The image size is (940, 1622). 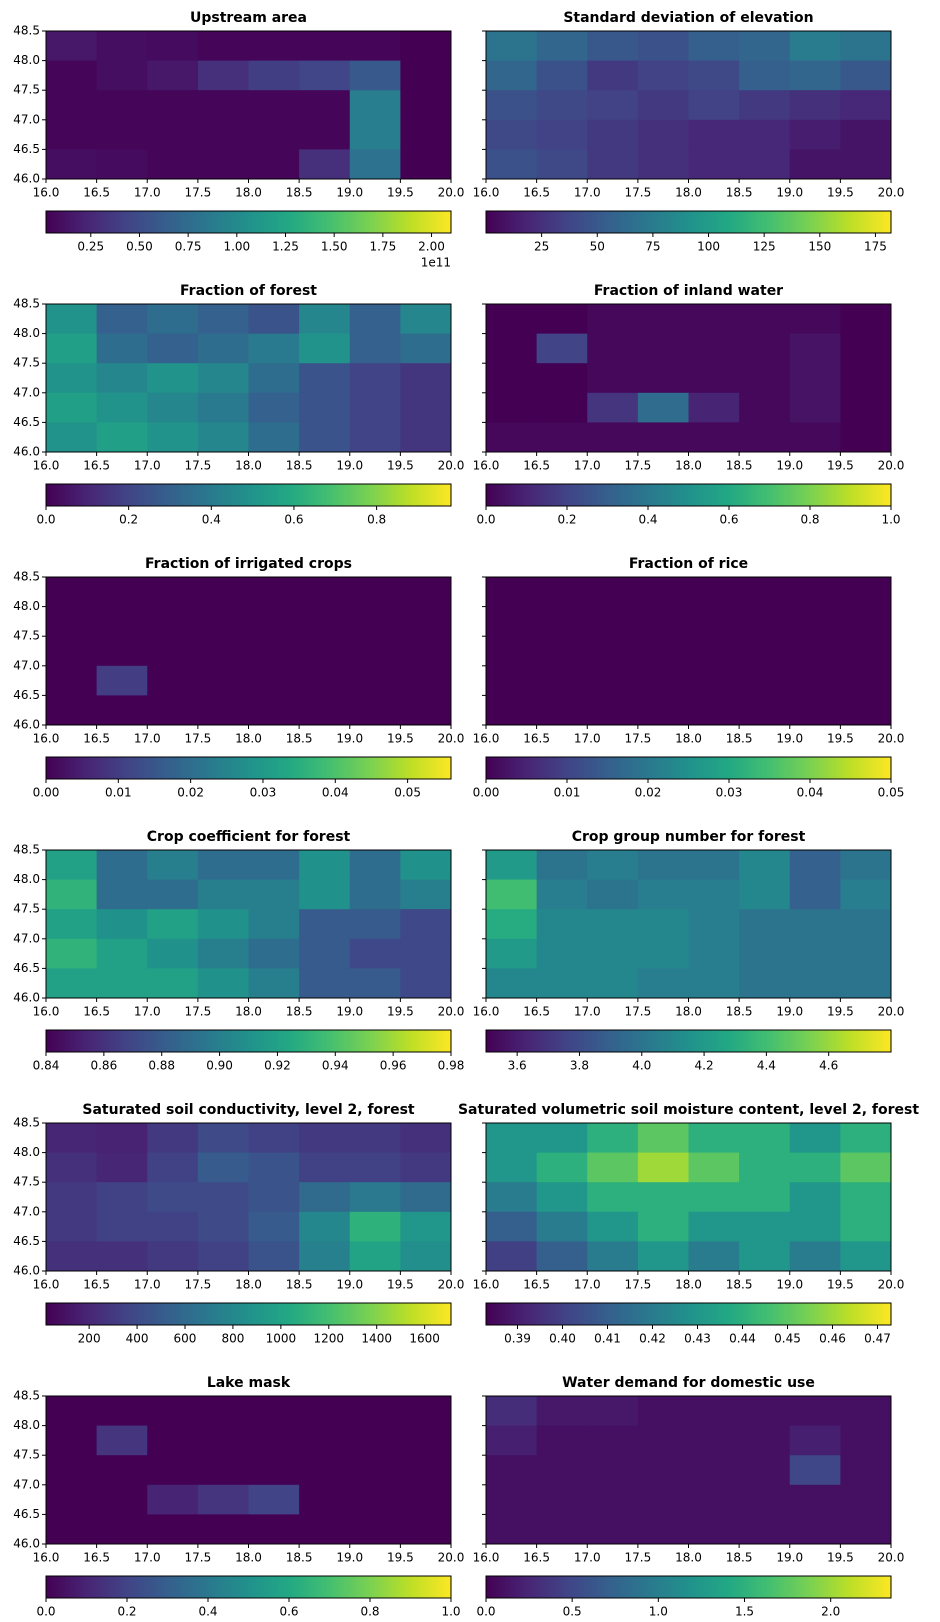 I want to click on colorbar-tick-label: 1.0, so click(x=658, y=1612).